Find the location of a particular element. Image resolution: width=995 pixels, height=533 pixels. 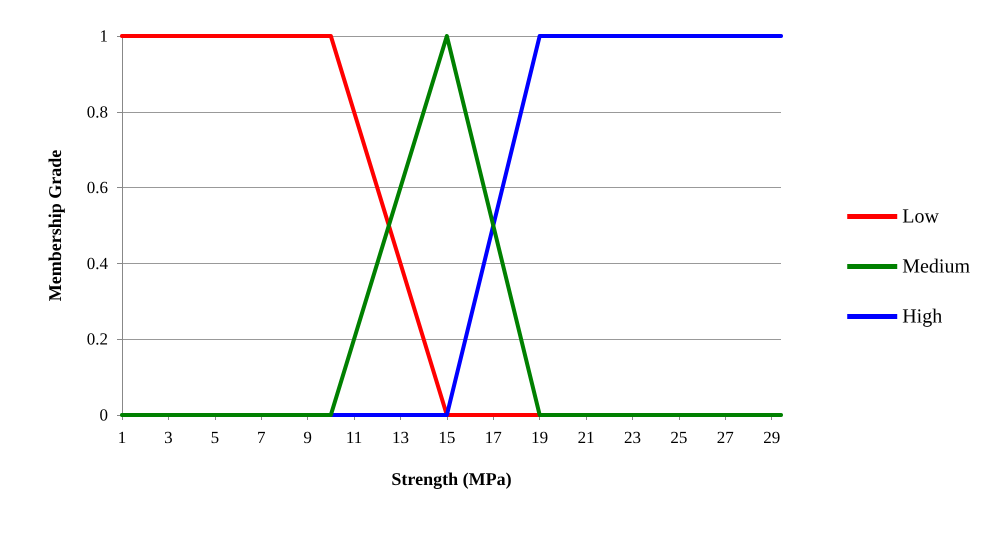

x-tick-label: 7 is located at coordinates (261, 437).